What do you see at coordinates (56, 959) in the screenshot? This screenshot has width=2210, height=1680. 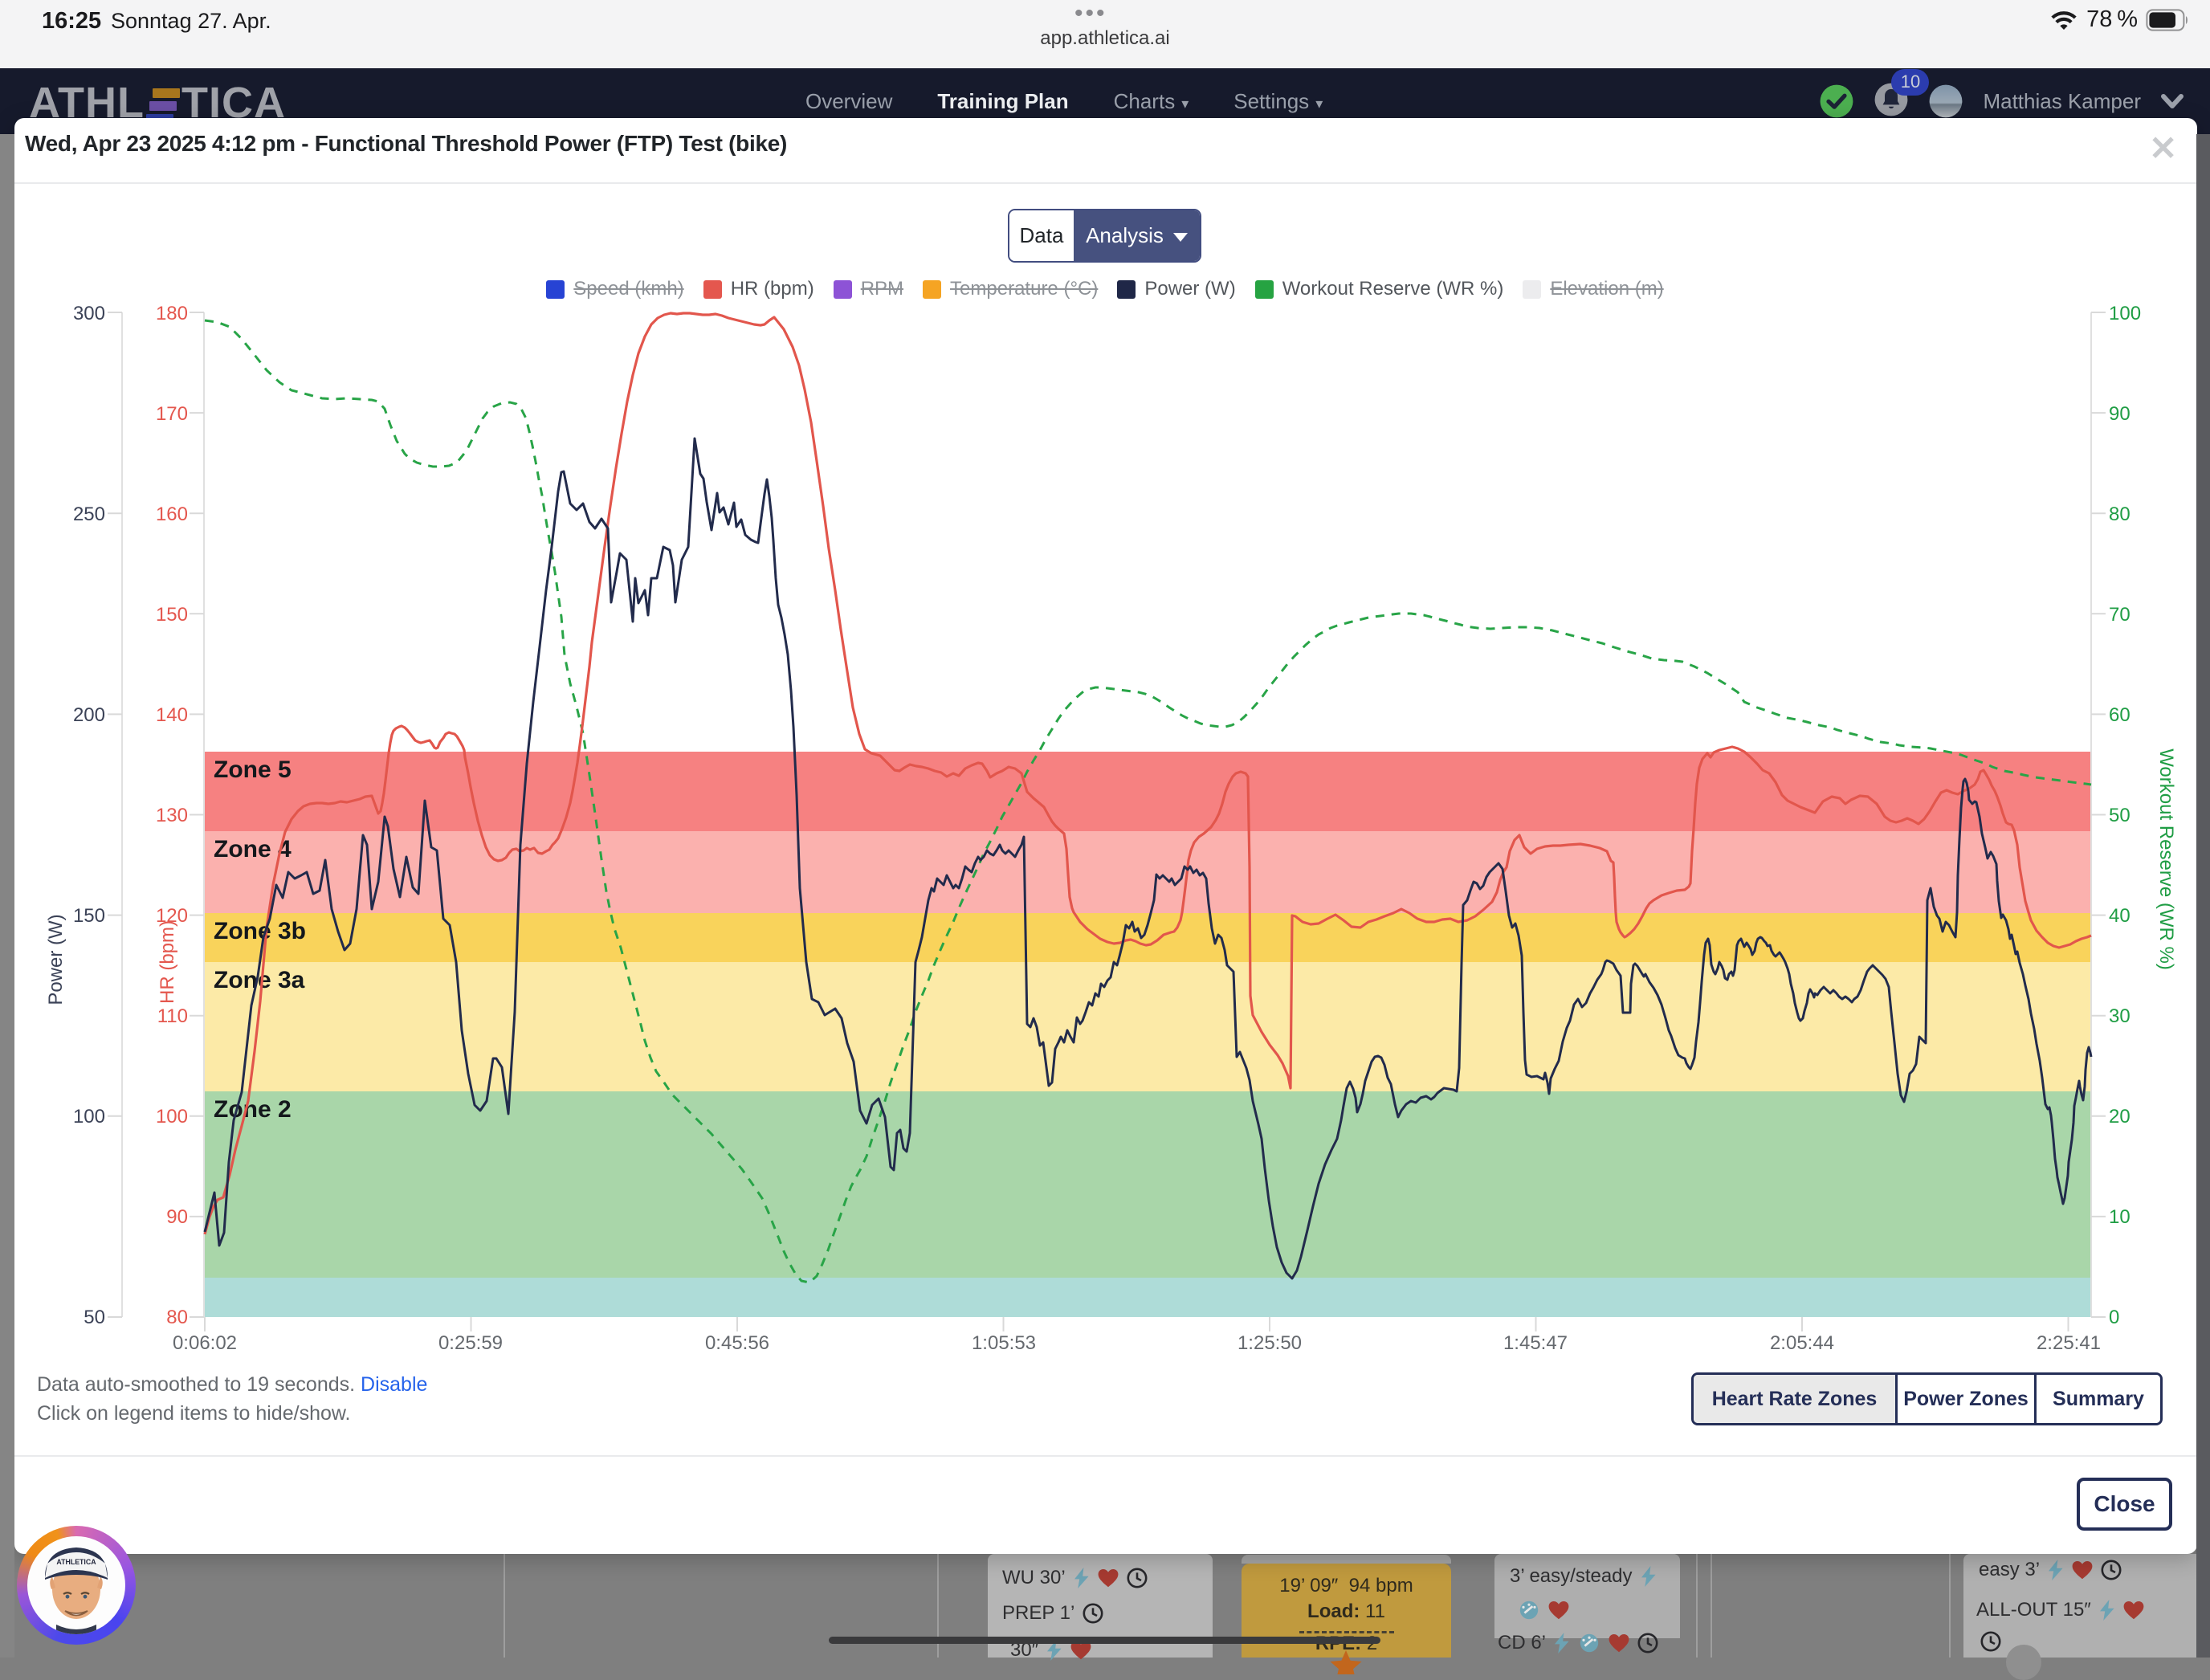 I see `svg-text: Power (W)` at bounding box center [56, 959].